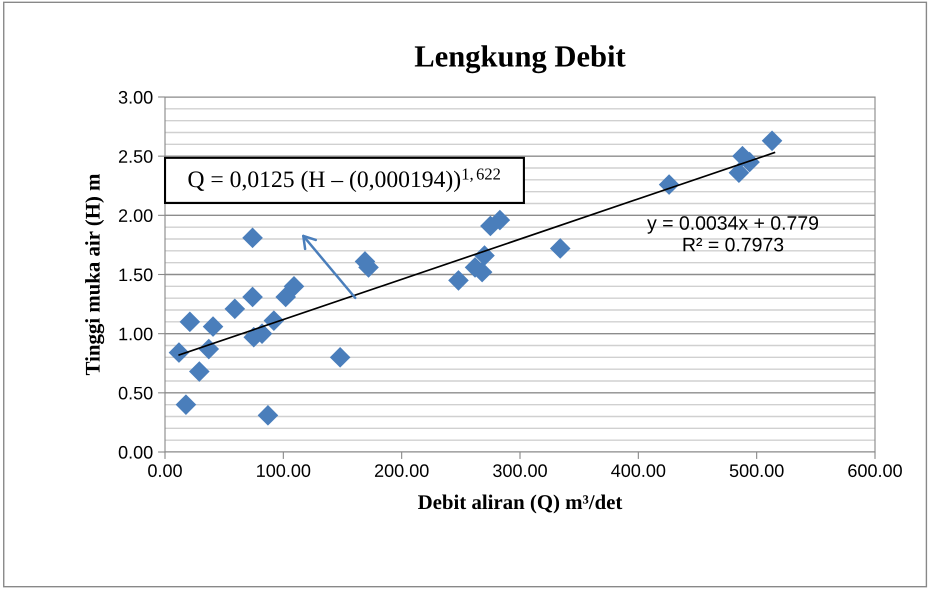  Describe the element at coordinates (757, 471) in the screenshot. I see `x-tick-label: 500.00` at that location.